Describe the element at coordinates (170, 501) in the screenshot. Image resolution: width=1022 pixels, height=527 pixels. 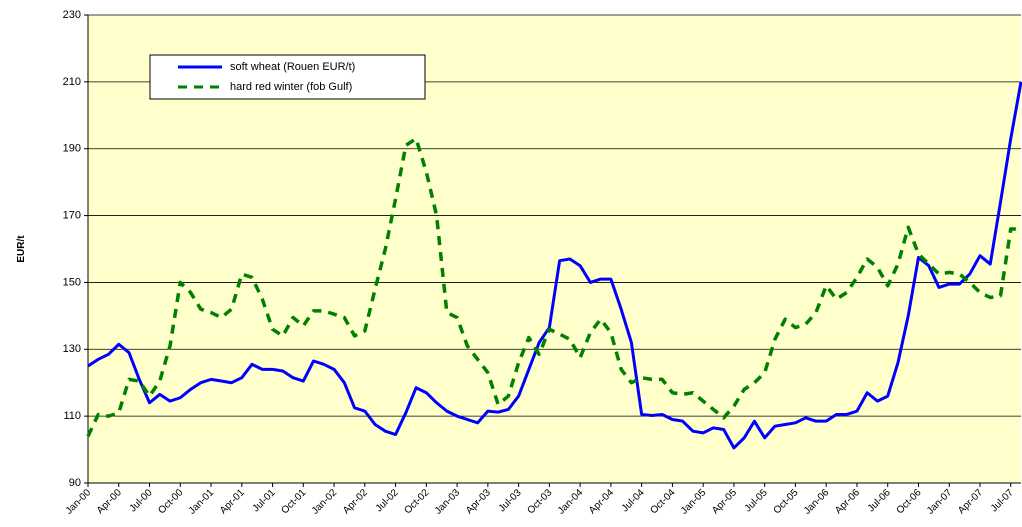
I see `x-tick-label: Oct-00` at that location.